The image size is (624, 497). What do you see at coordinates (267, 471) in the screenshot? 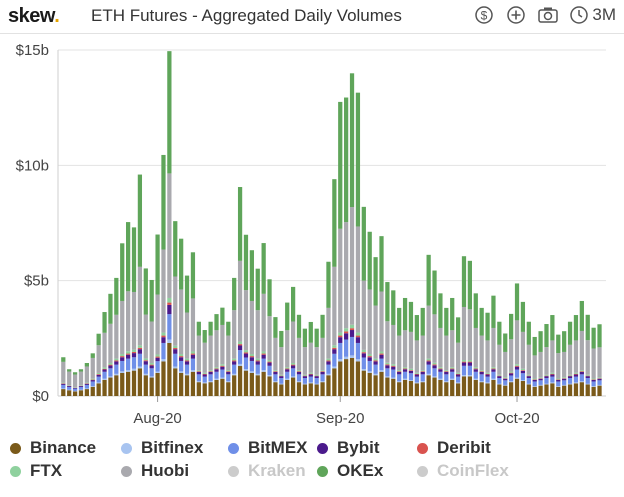
I see `legend-item-kraken: Kraken` at bounding box center [267, 471].